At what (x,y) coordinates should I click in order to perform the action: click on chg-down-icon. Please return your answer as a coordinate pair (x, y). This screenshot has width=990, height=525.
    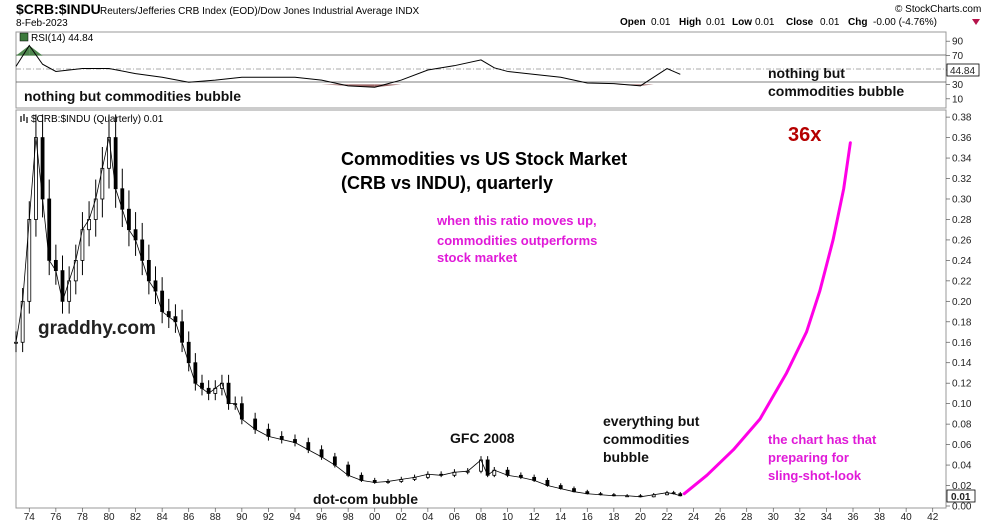
    Looking at the image, I should click on (976, 22).